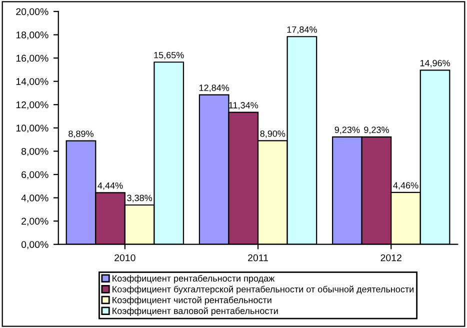 The height and width of the screenshot is (328, 467). Describe the element at coordinates (263, 290) in the screenshot. I see `legend-label: Коэффициент бухгалтерской рентабельности от обычной деятельности` at that location.